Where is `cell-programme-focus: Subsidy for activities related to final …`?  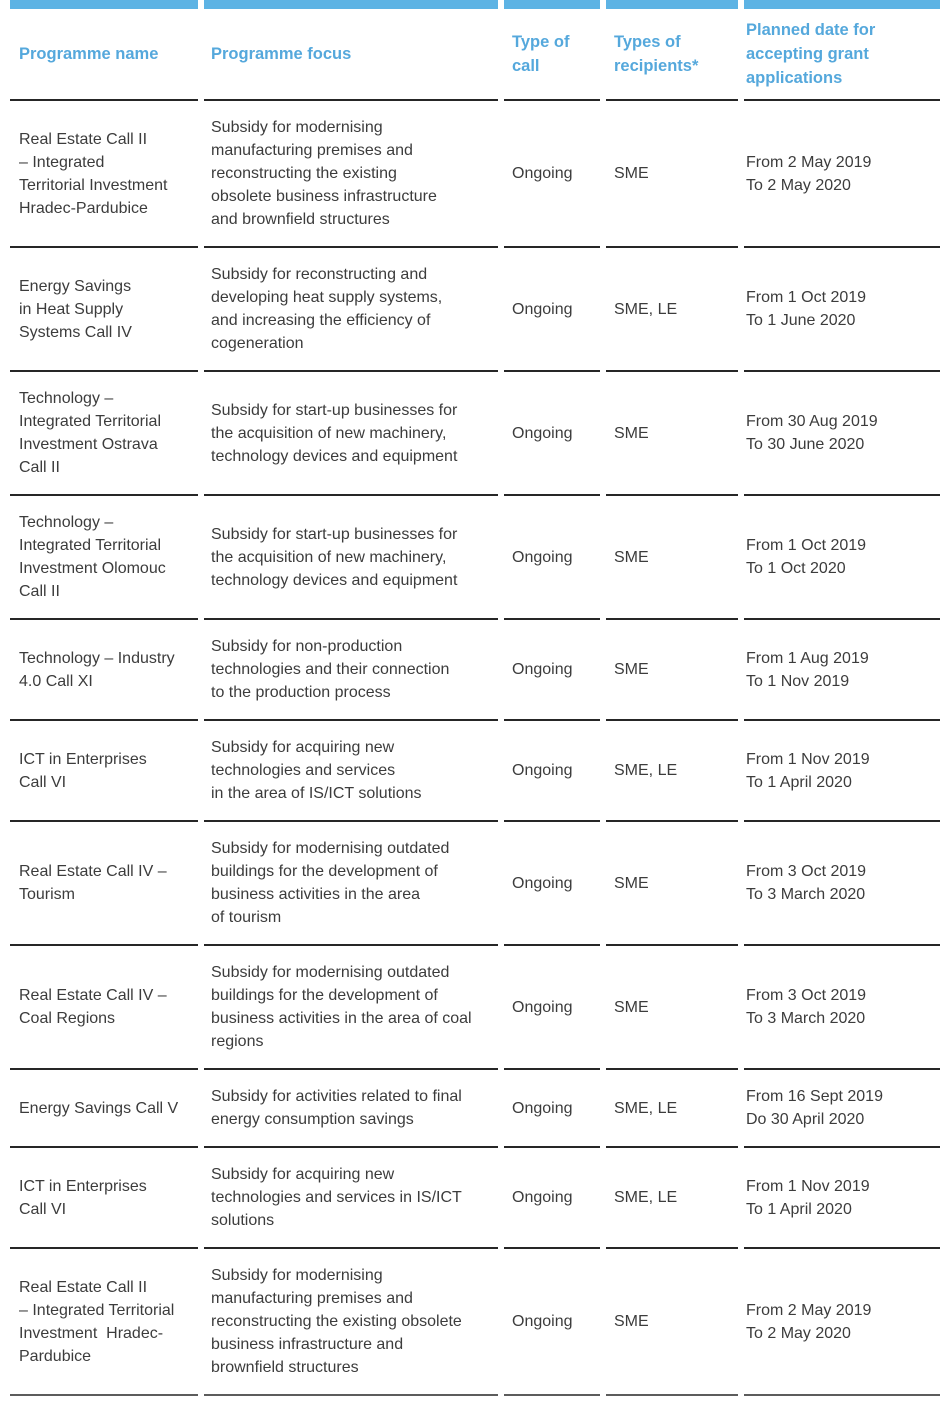 cell-programme-focus: Subsidy for activities related to final … is located at coordinates (351, 1109).